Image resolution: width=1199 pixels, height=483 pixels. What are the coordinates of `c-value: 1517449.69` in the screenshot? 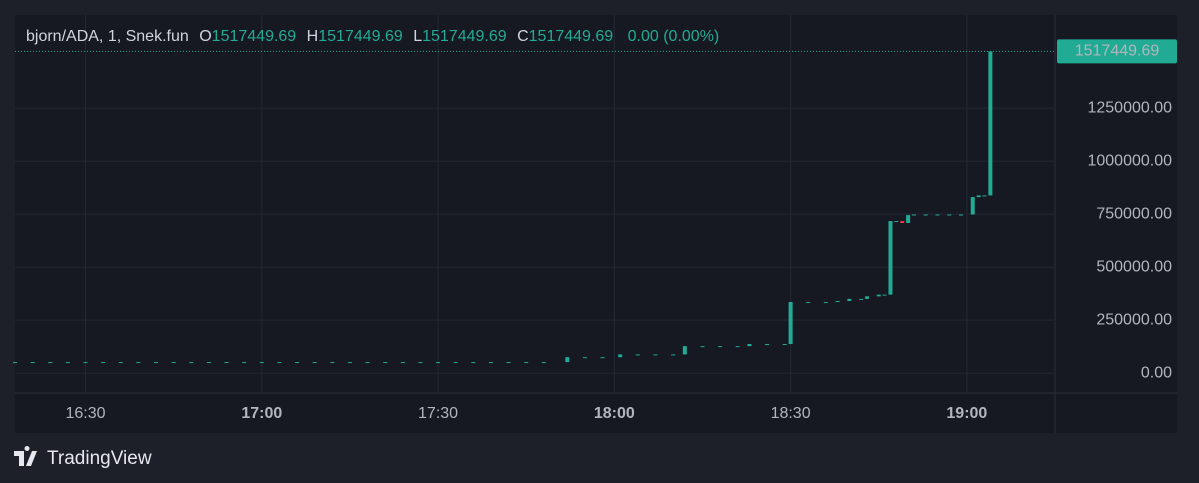 It's located at (571, 36).